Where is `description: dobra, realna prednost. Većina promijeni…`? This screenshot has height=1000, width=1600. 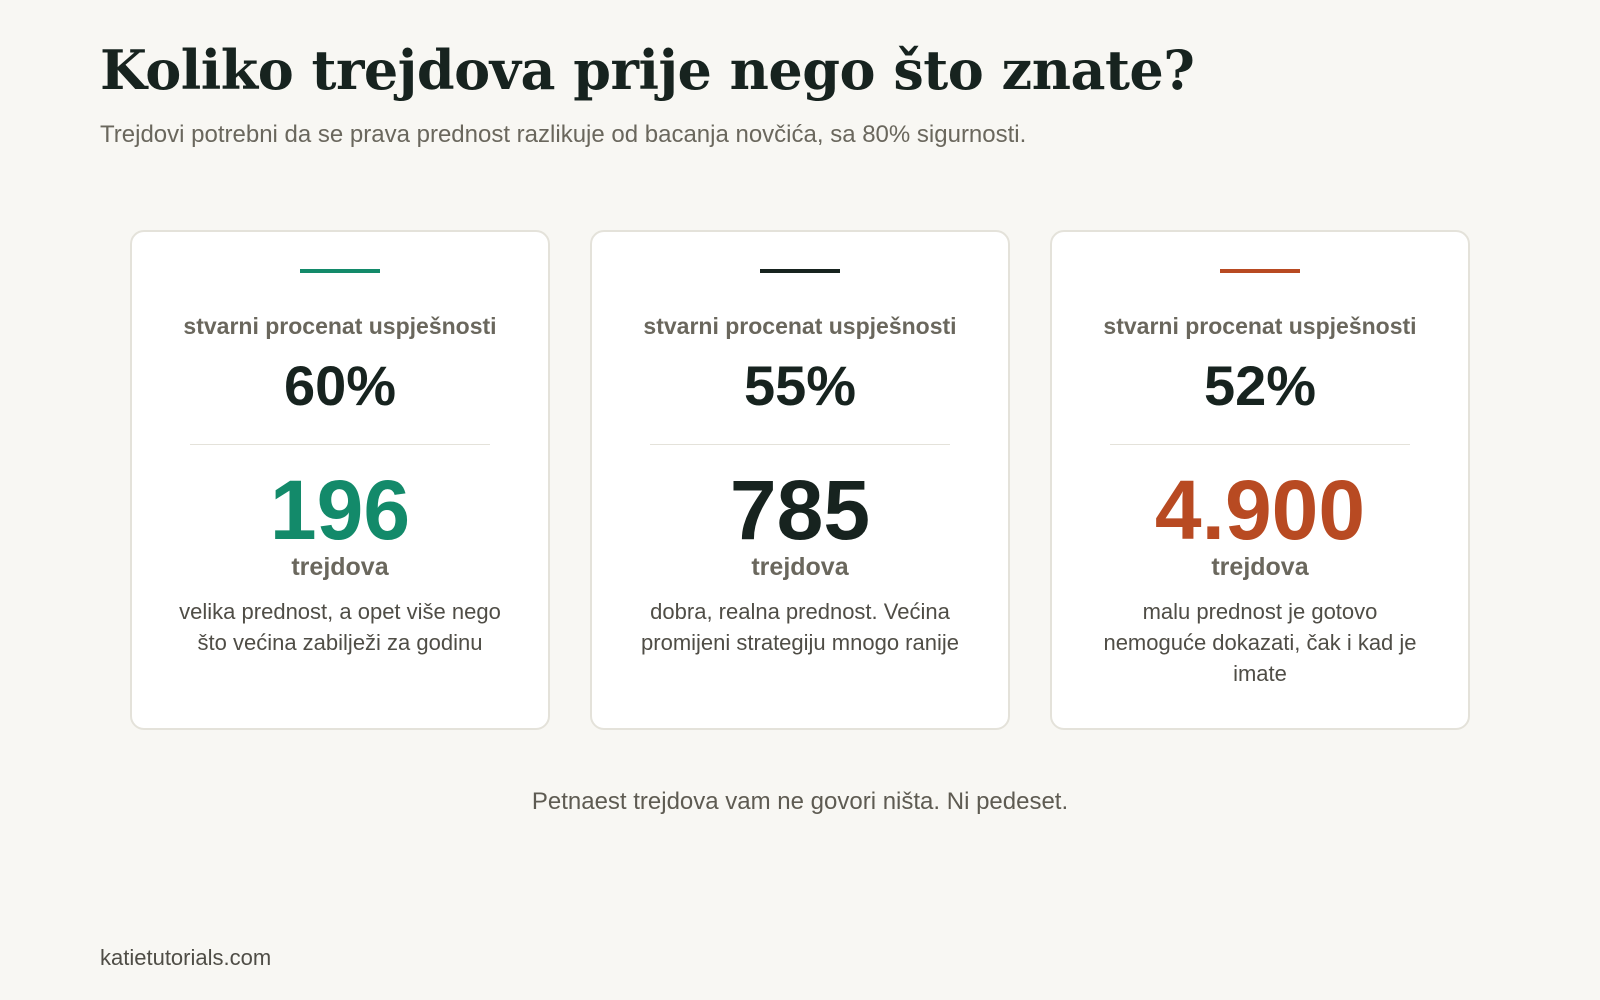
description: dobra, realna prednost. Većina promijeni… is located at coordinates (800, 627).